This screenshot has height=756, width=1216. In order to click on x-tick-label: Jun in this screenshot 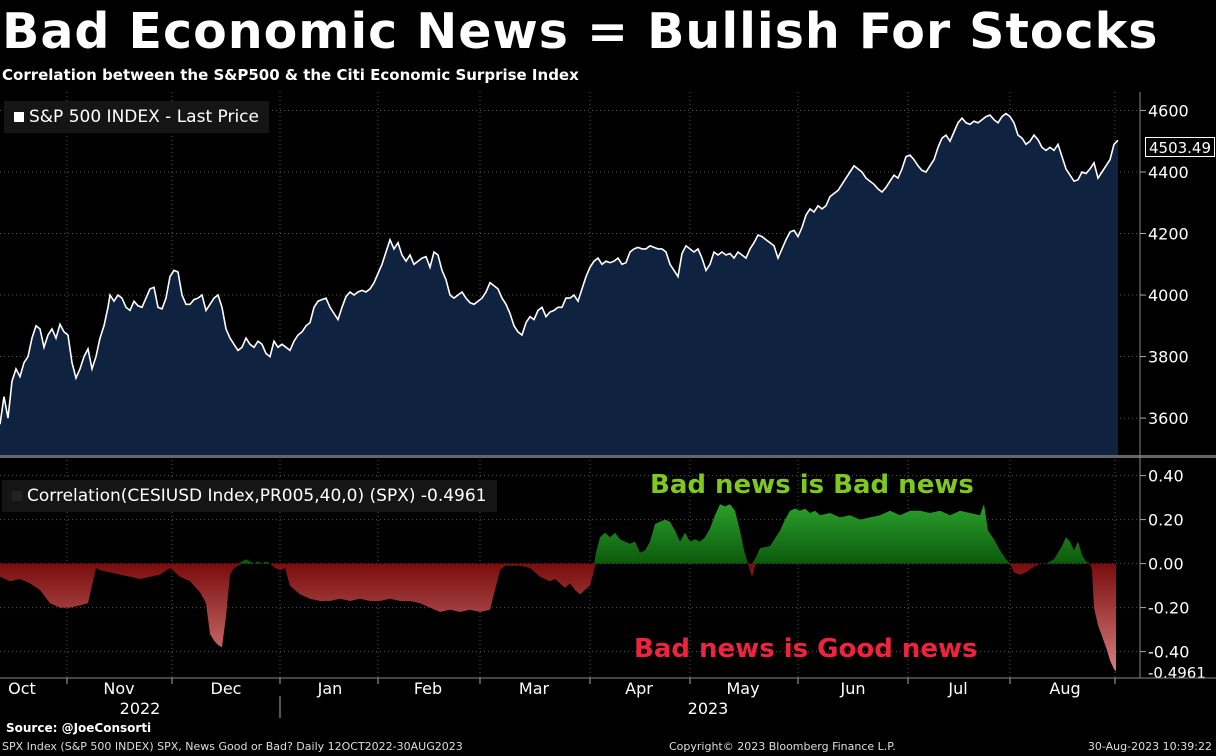, I will do `click(853, 688)`.